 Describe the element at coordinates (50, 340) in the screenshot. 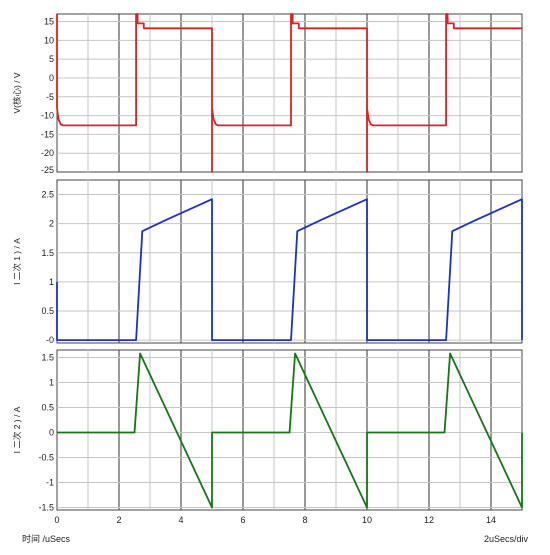

I see `y-tick-label: -0` at that location.